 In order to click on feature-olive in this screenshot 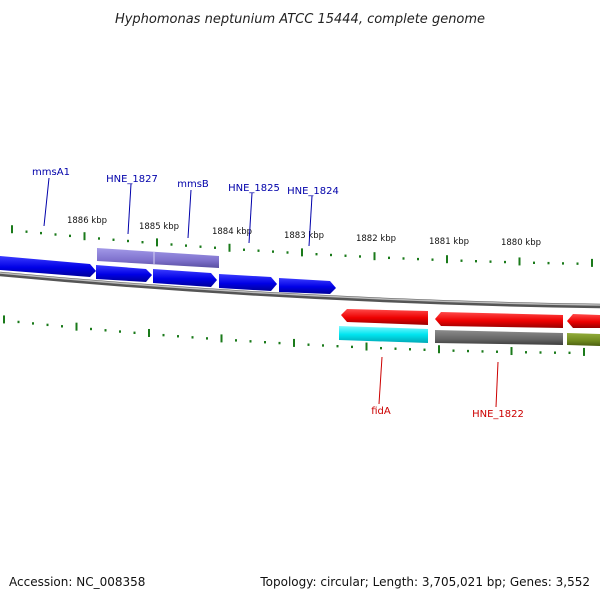, I will do `click(583, 339)`.